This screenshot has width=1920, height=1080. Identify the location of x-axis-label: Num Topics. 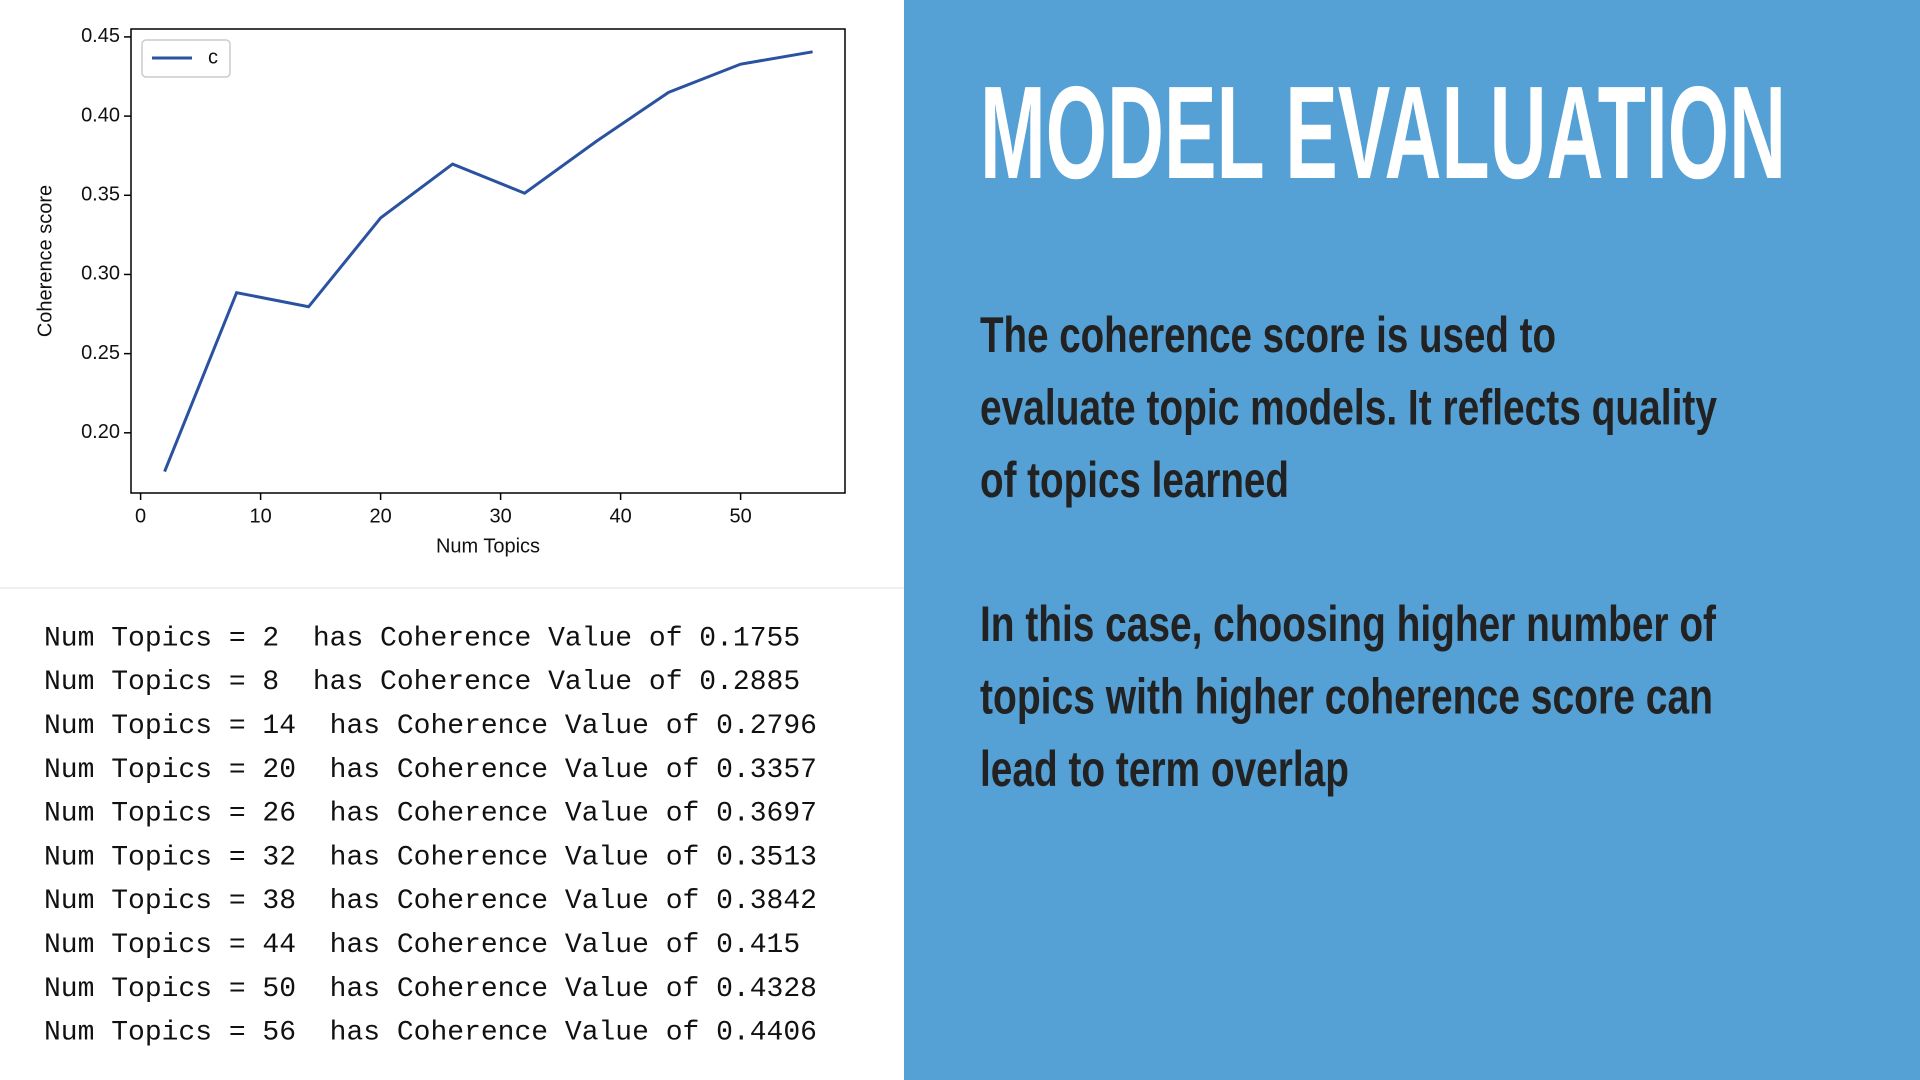
(488, 546).